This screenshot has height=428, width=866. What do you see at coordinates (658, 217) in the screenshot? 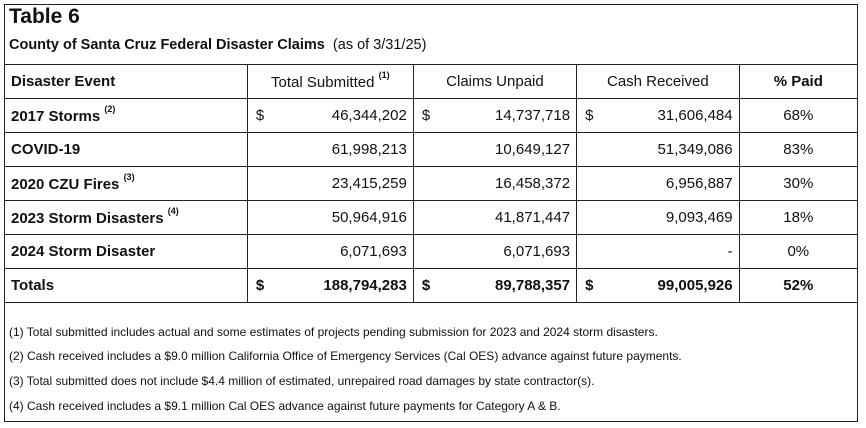
I see `cell-received: 9,093,469` at bounding box center [658, 217].